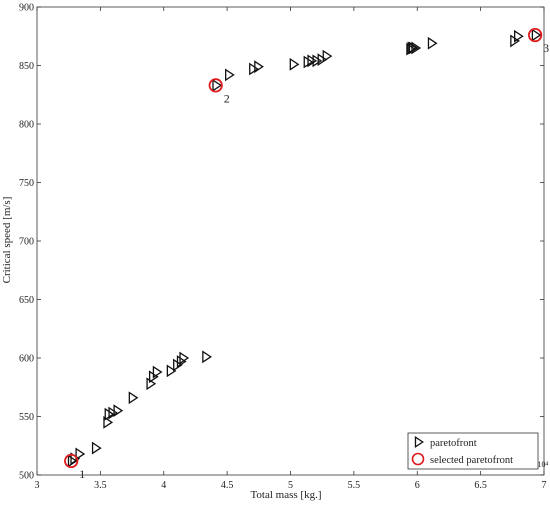 Image resolution: width=550 pixels, height=509 pixels. What do you see at coordinates (285, 495) in the screenshot?
I see `x-axis-label: Total mass [kg.]` at bounding box center [285, 495].